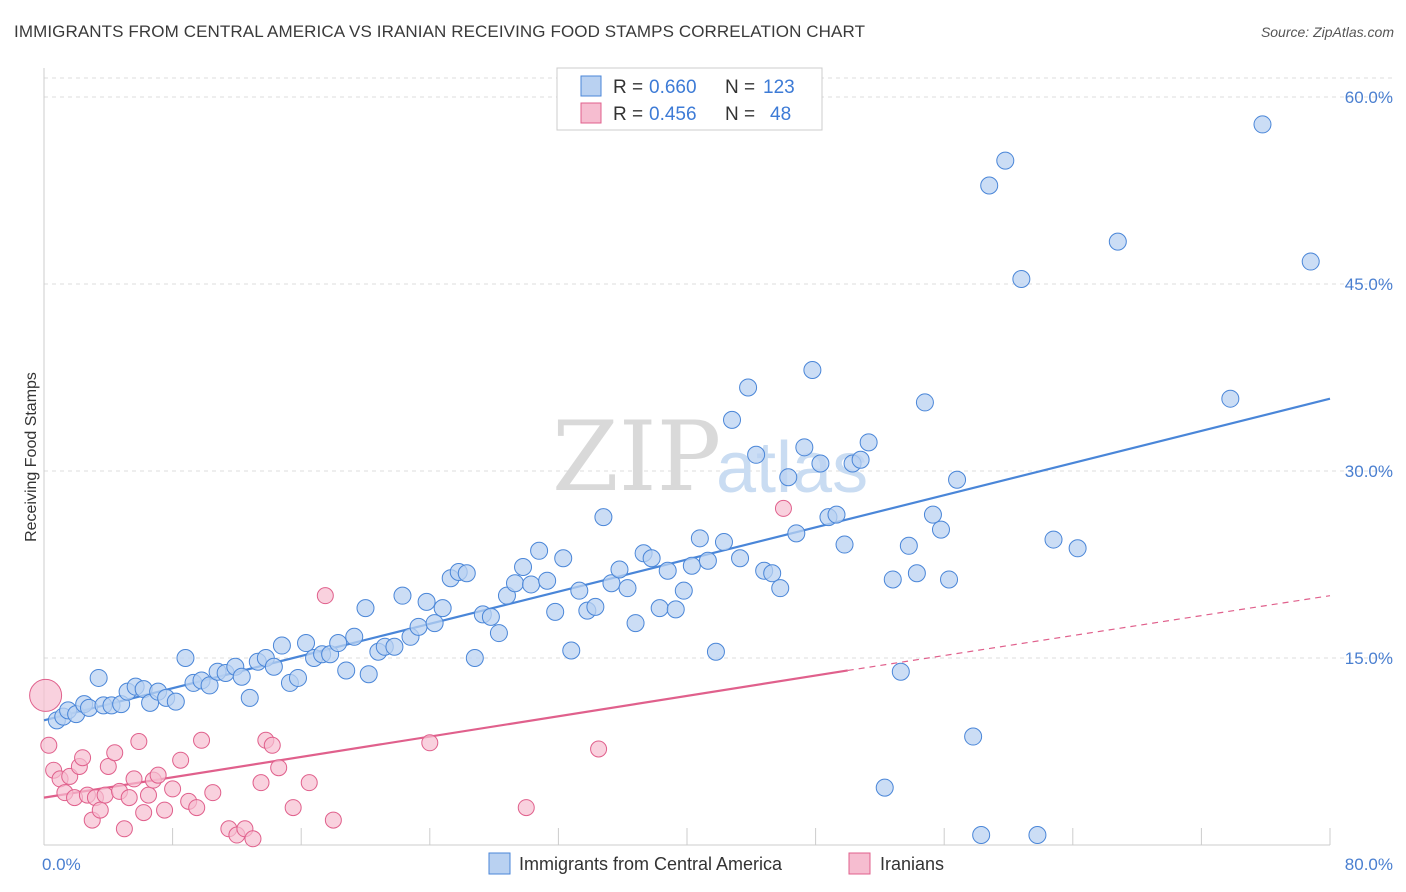 The image size is (1406, 892). I want to click on legend-r-value-0: 0.660, so click(673, 87).